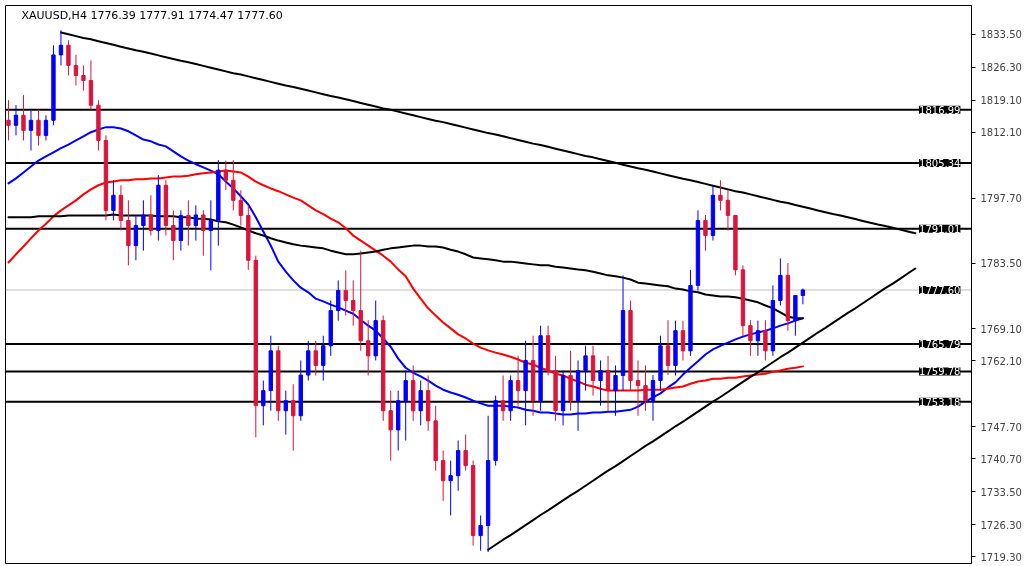 Image resolution: width=1024 pixels, height=566 pixels. Describe the element at coordinates (940, 402) in the screenshot. I see `ref-line-label: 1753.18` at that location.